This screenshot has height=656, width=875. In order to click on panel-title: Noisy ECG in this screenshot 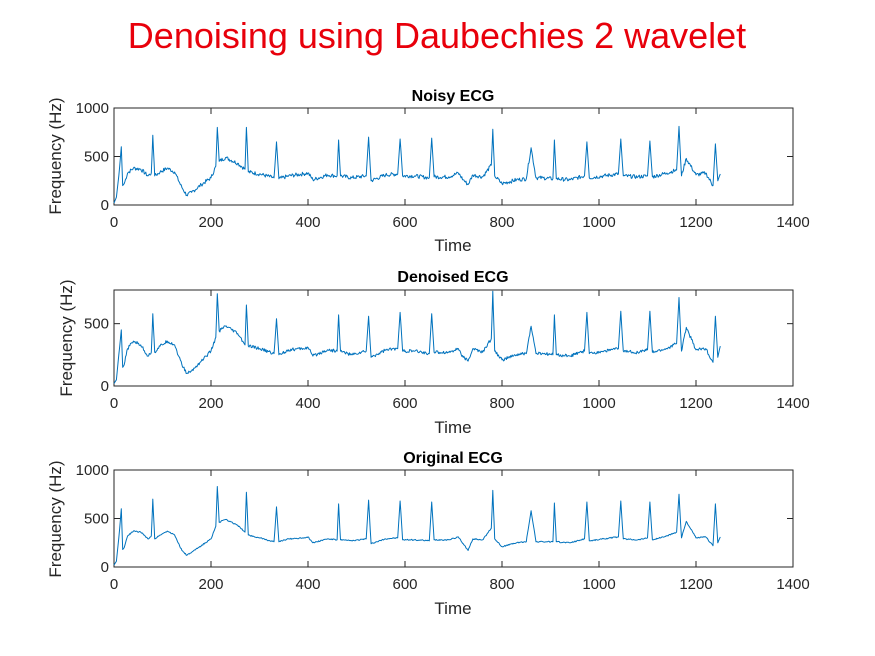, I will do `click(453, 96)`.